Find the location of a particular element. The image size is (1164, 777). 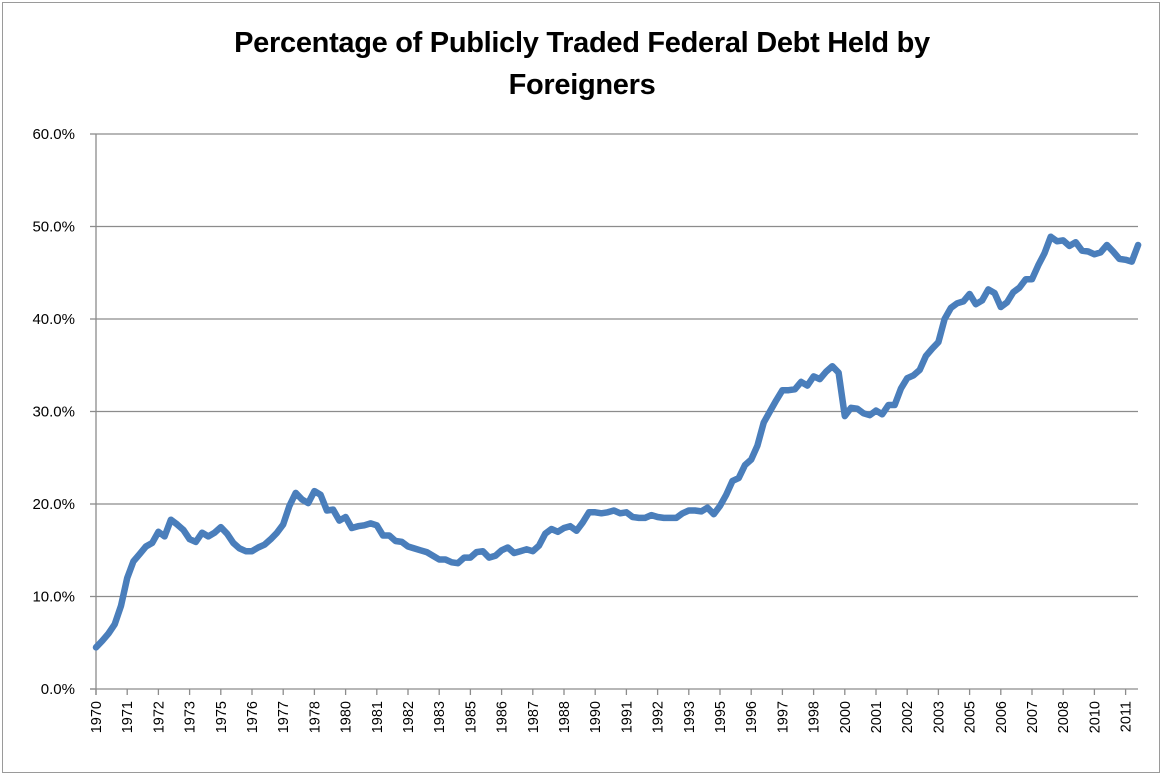

x-tick-label: 1975 is located at coordinates (222, 717).